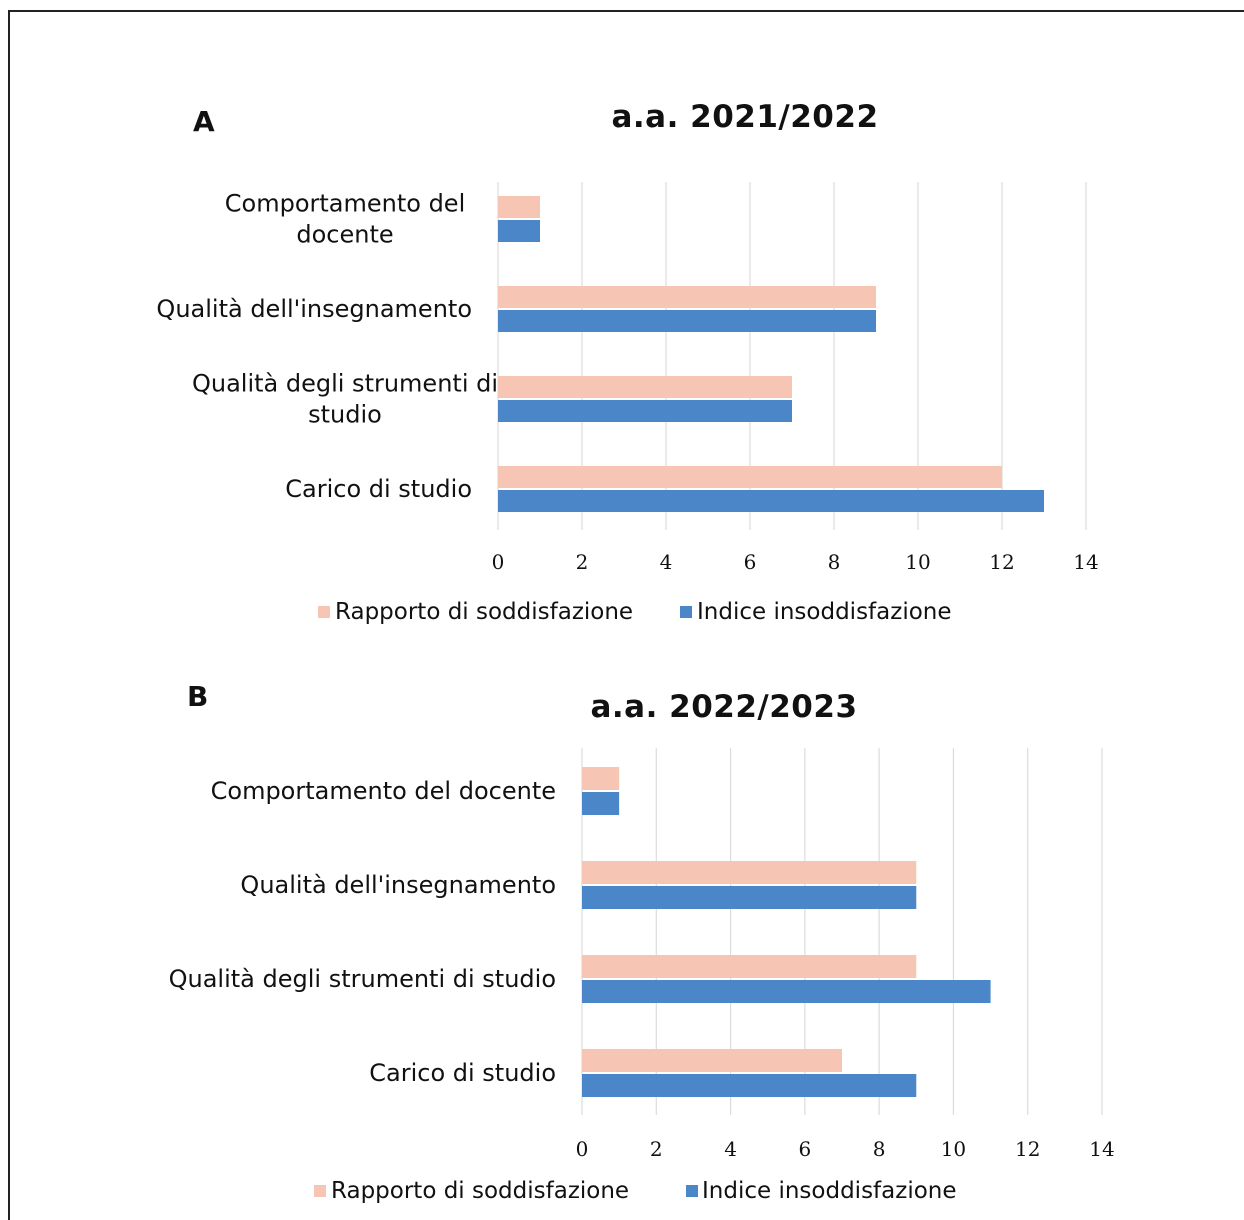 The width and height of the screenshot is (1244, 1220). I want to click on panel-letter: B, so click(197, 696).